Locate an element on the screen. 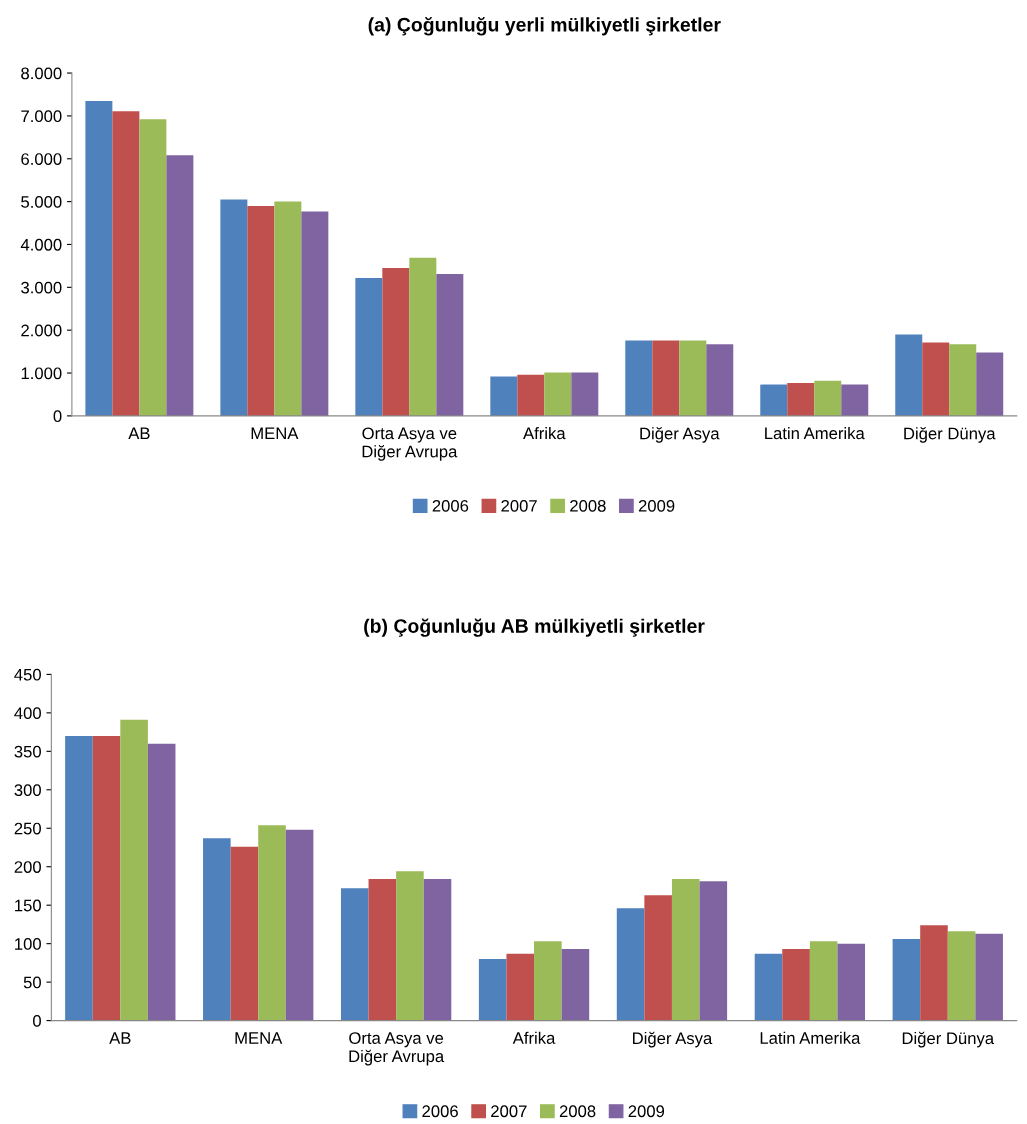 The height and width of the screenshot is (1124, 1027). y-tick-label: 5.000 is located at coordinates (41, 202).